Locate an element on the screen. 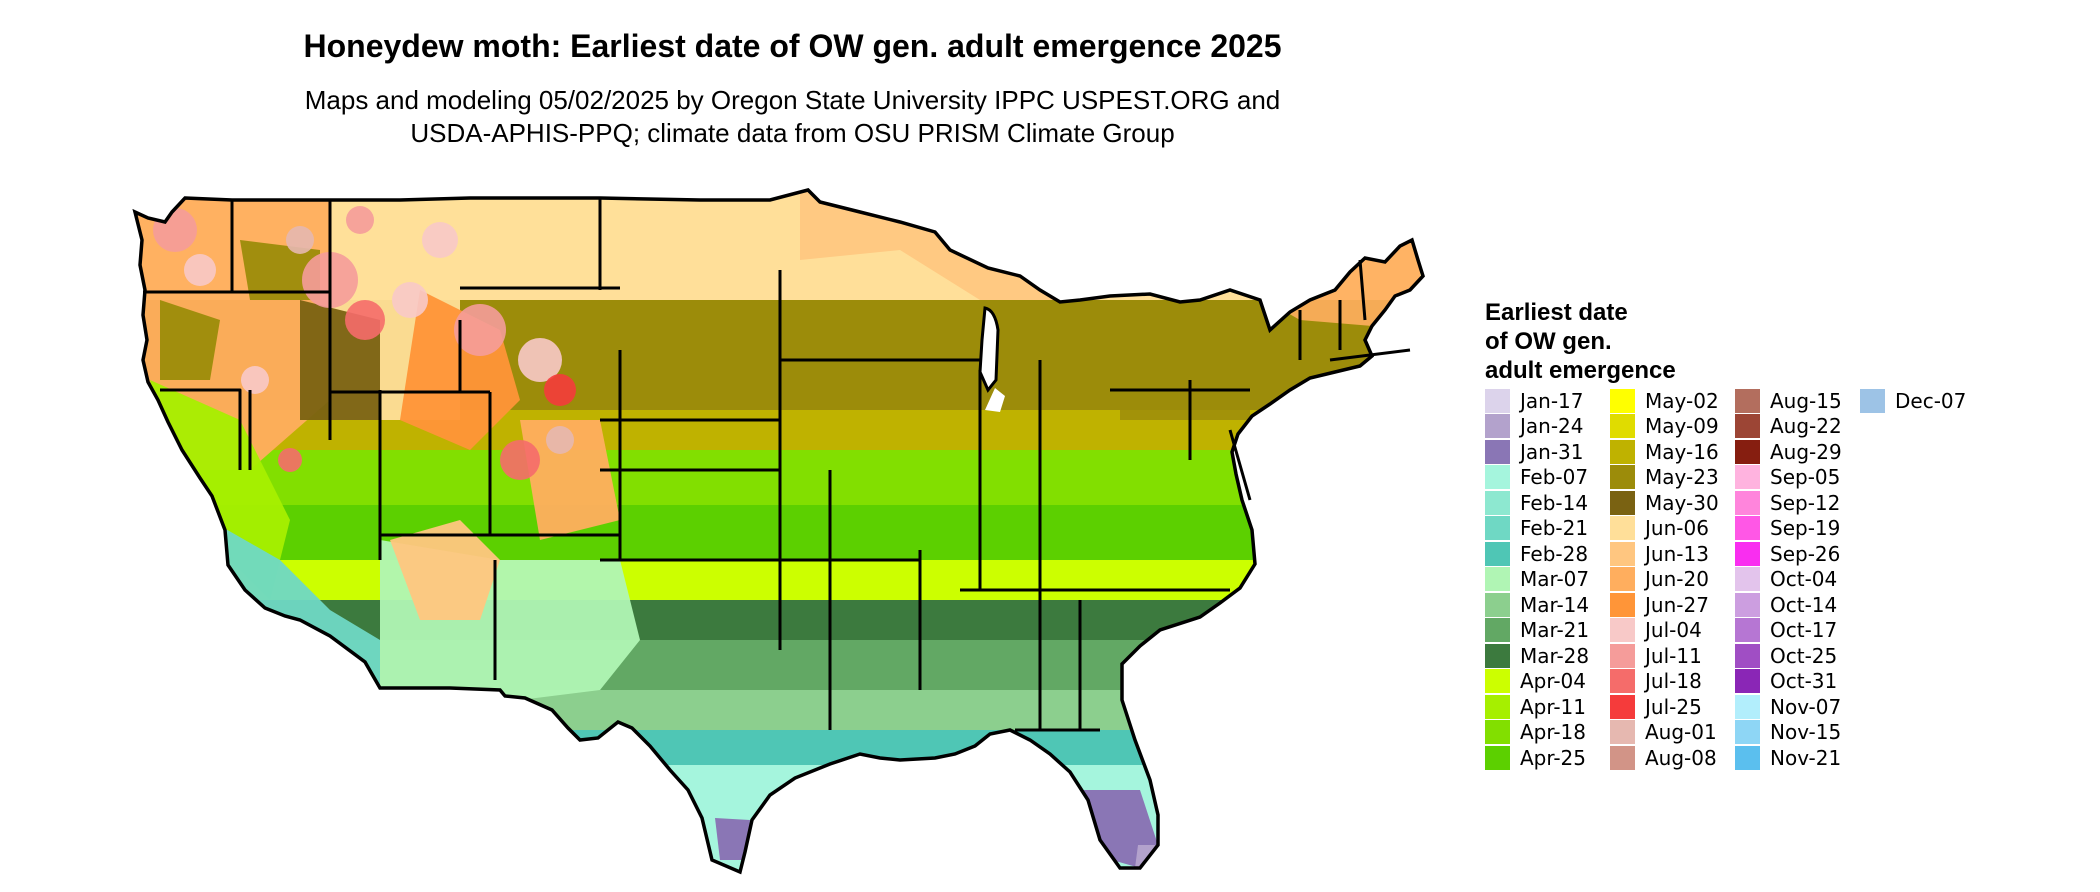  legend-item: Jul-18 is located at coordinates (1656, 682).